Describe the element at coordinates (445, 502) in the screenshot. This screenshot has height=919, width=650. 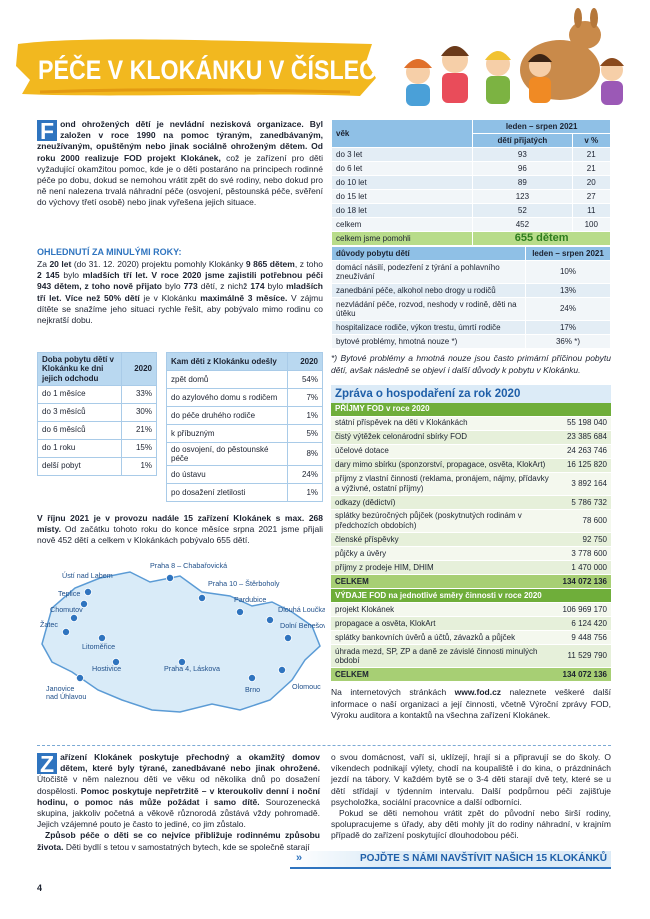
I see `table-cell: odkazy (dědictví)` at that location.